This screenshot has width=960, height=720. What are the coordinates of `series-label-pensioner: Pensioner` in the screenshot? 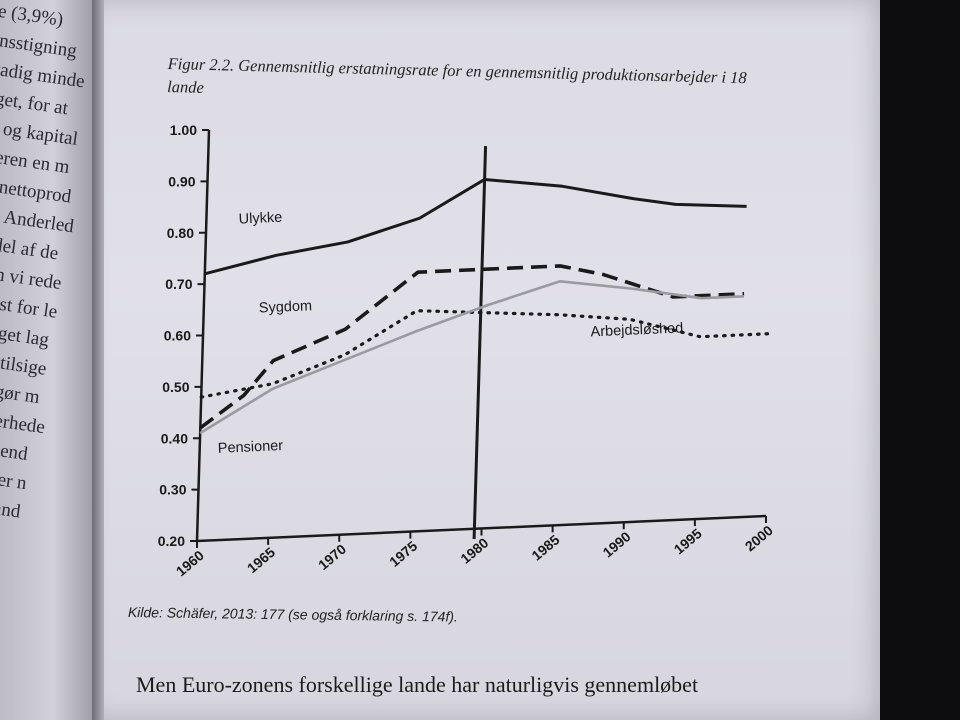 It's located at (251, 447).